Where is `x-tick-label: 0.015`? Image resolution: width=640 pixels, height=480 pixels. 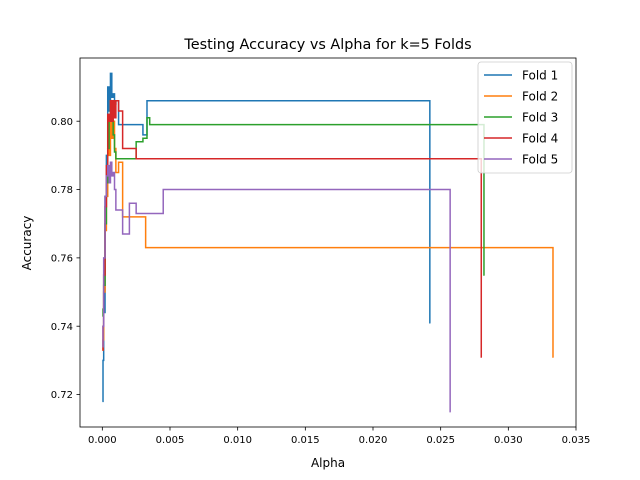 x-tick-label: 0.015 is located at coordinates (305, 440).